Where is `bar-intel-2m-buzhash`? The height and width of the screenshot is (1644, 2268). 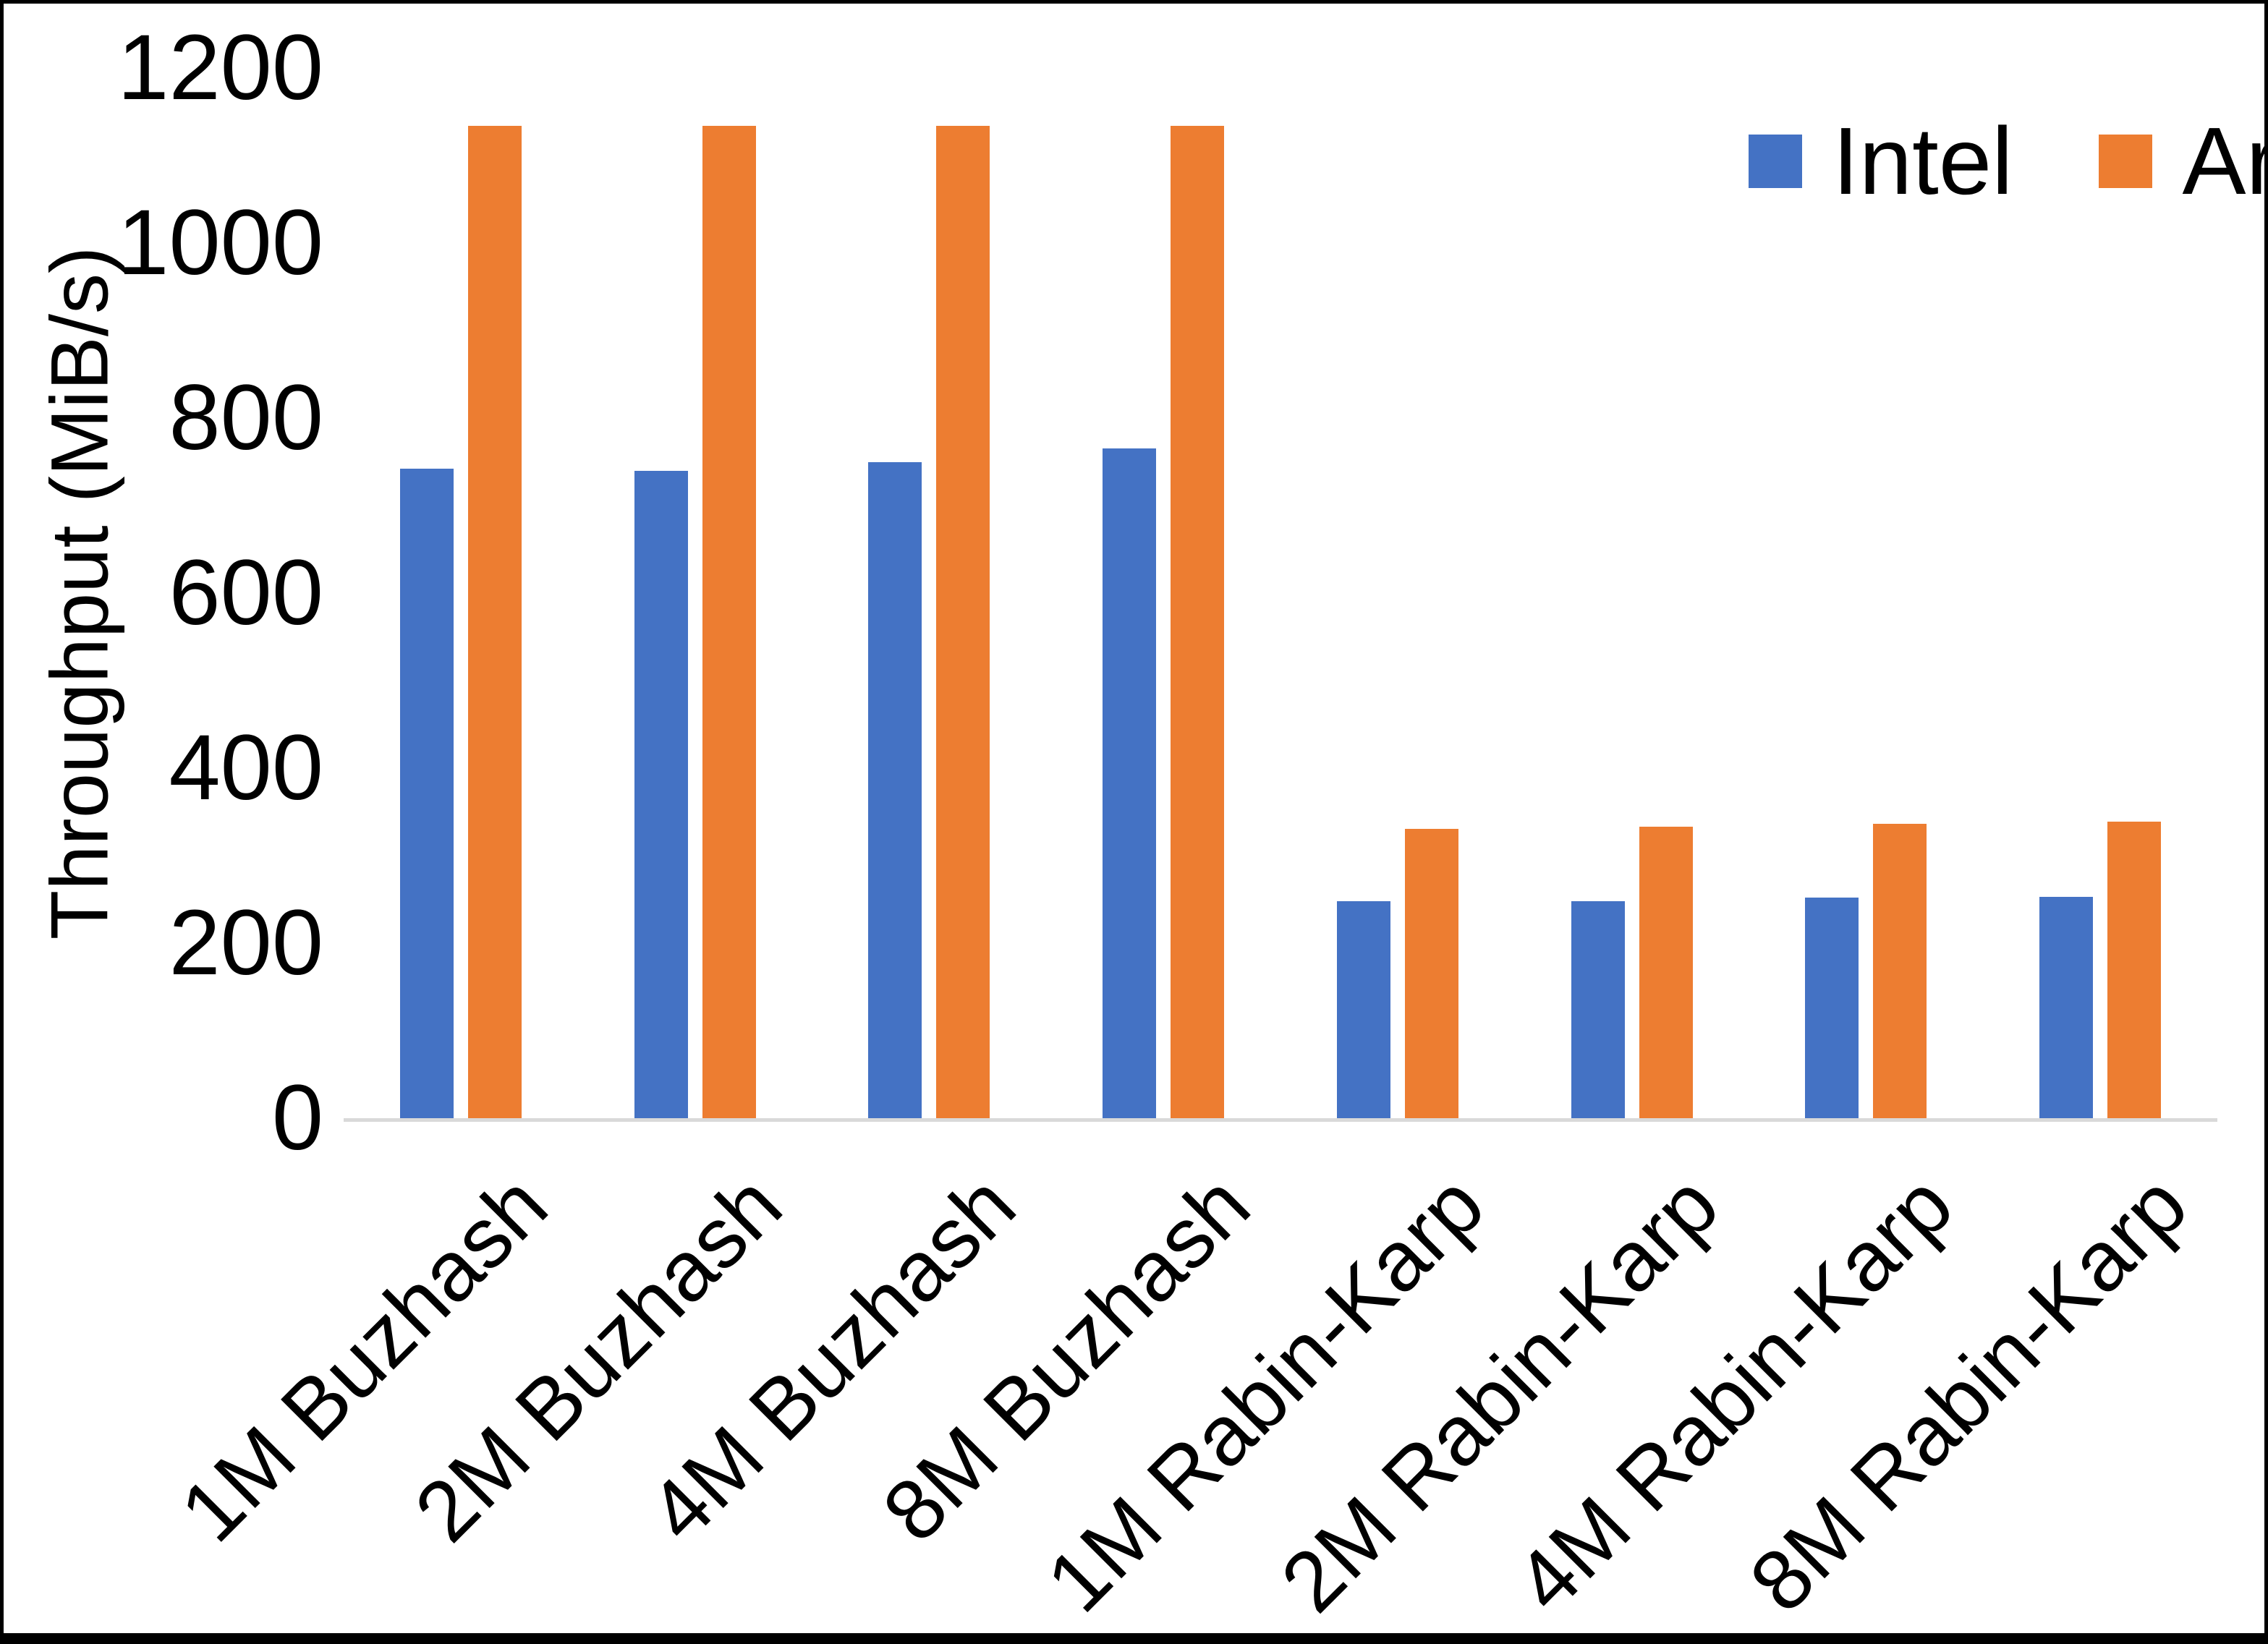 bar-intel-2m-buzhash is located at coordinates (661, 794).